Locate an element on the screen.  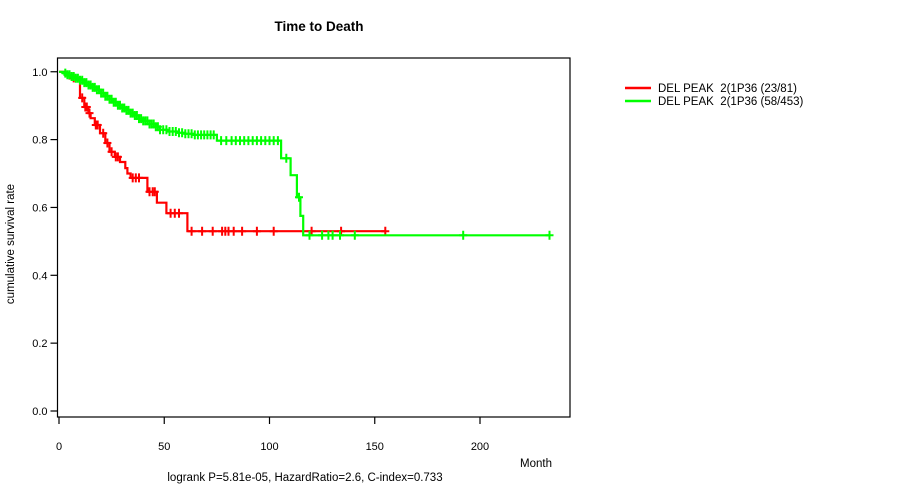
x-tick-label: 50 is located at coordinates (164, 447).